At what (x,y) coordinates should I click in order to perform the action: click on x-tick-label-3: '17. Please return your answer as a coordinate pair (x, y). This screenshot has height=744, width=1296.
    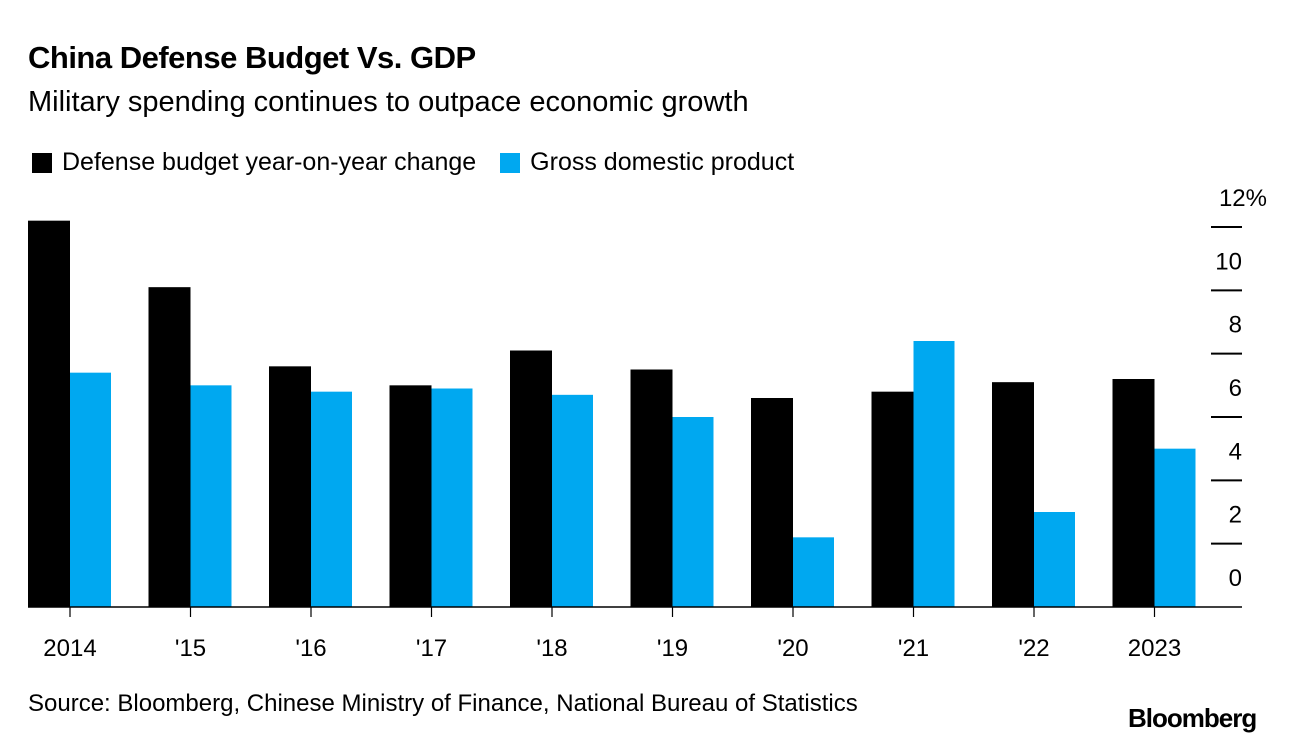
    Looking at the image, I should click on (431, 648).